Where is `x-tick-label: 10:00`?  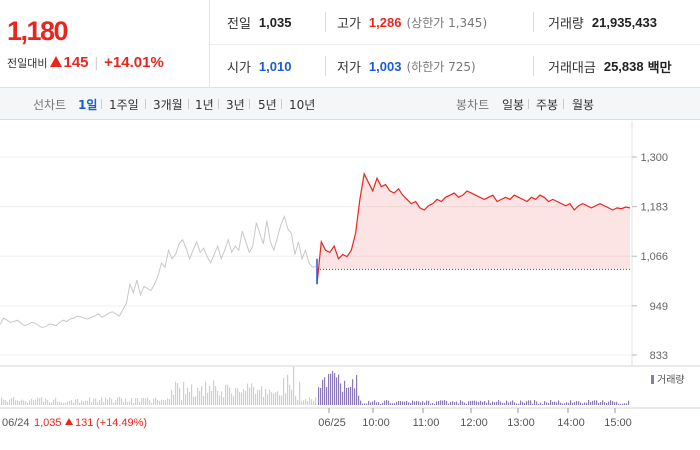 x-tick-label: 10:00 is located at coordinates (376, 423).